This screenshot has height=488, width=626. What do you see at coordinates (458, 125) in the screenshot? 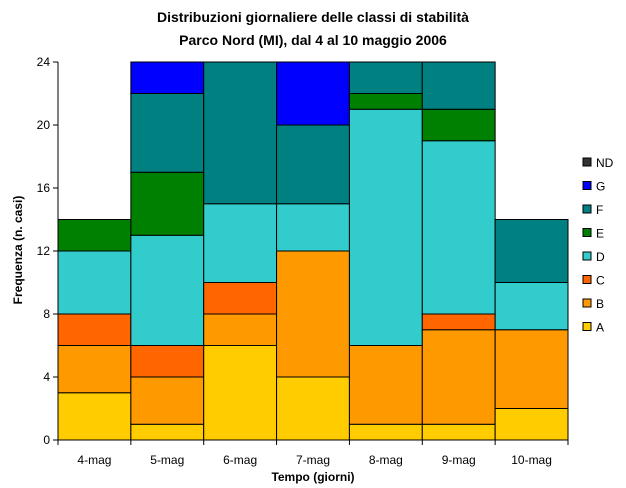
I see `bar-segment-9-mag-e` at bounding box center [458, 125].